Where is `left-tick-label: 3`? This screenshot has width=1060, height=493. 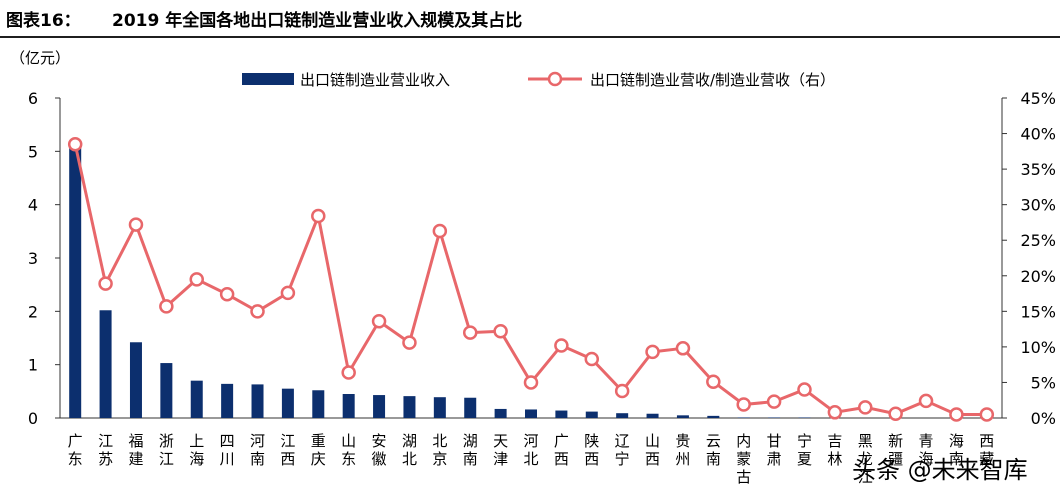
left-tick-label: 3 is located at coordinates (33, 258).